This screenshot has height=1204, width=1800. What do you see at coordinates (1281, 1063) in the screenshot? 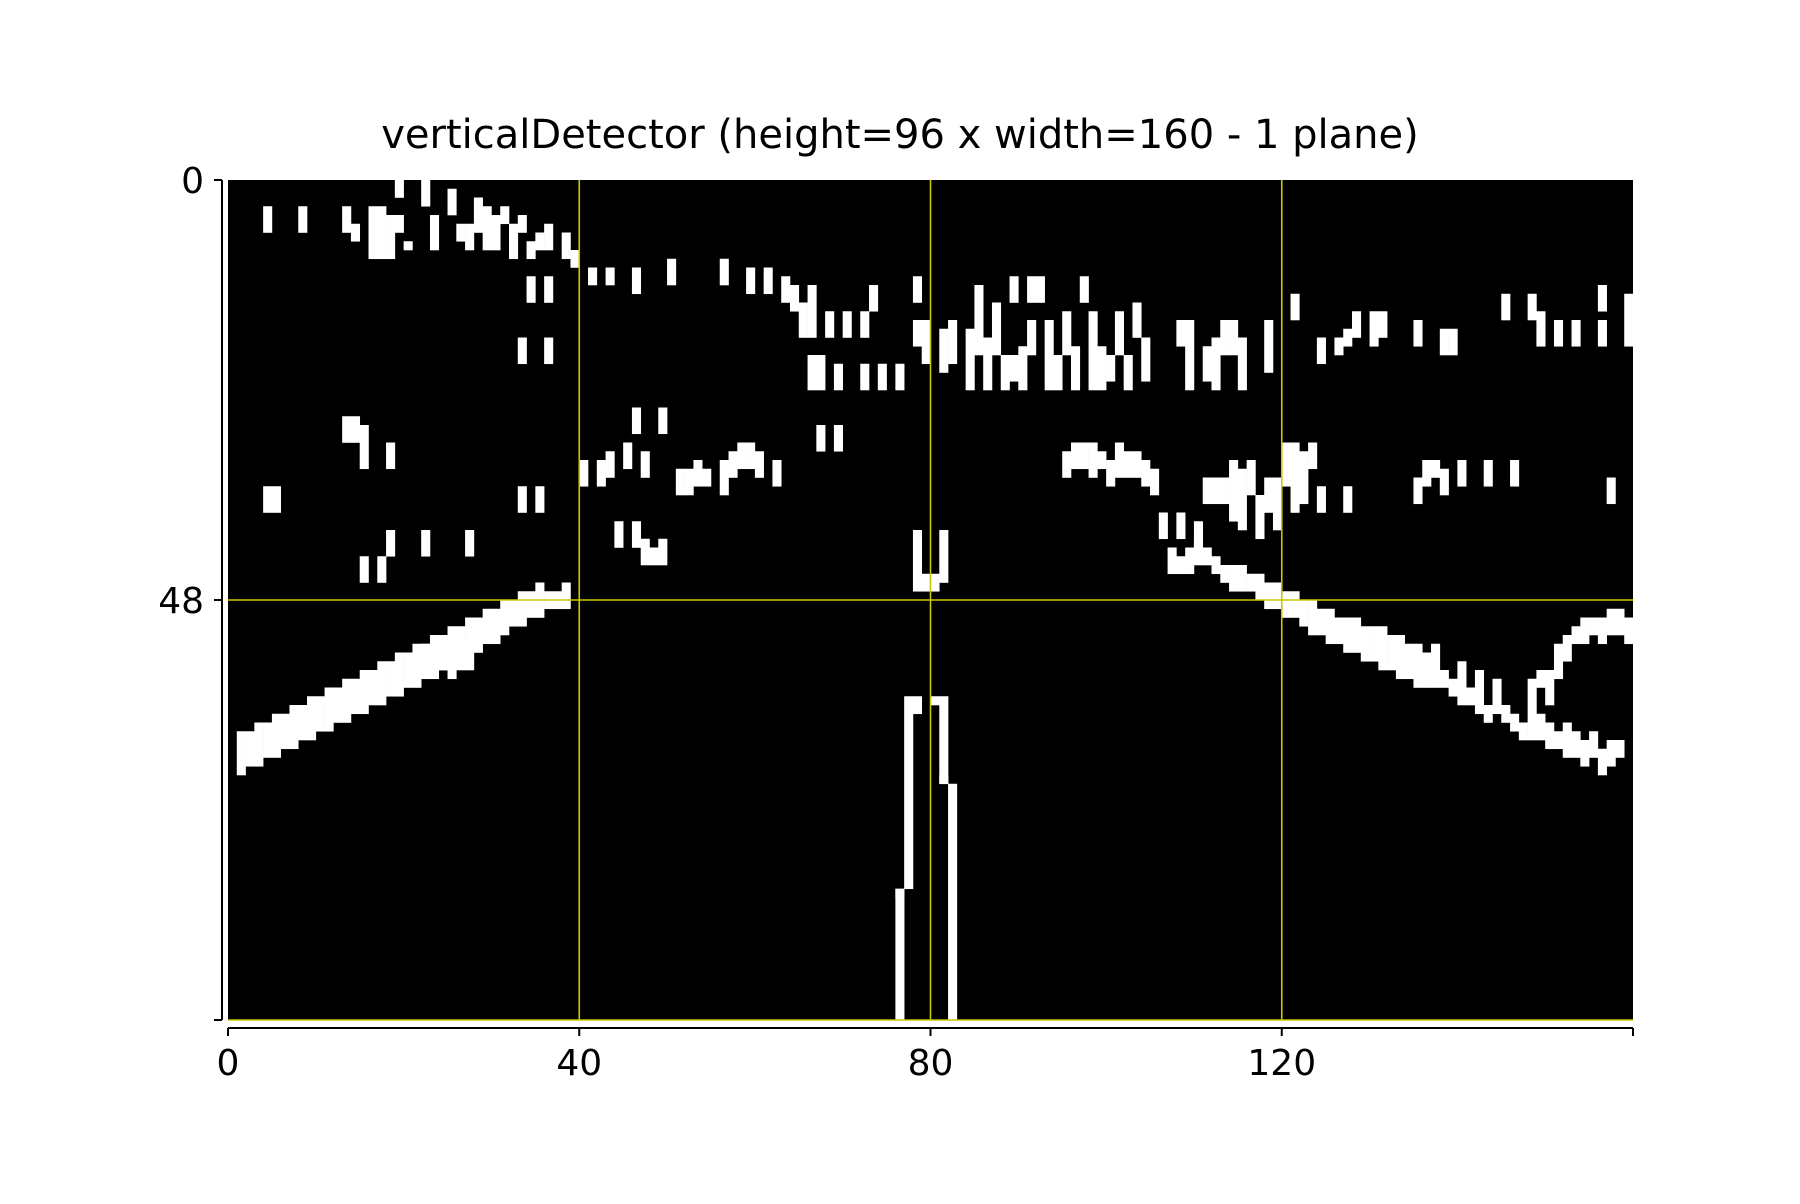
I see `x-tick-label: 120` at bounding box center [1281, 1063].